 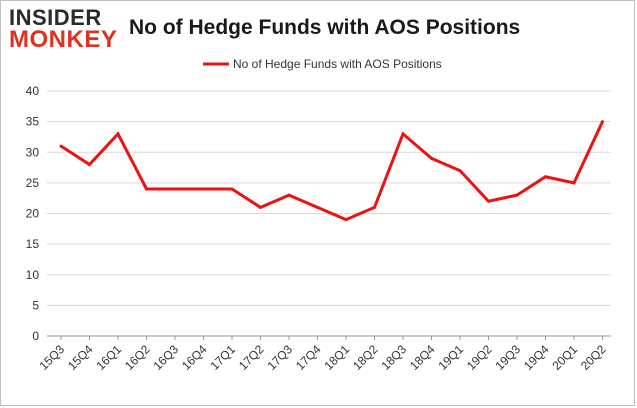 I want to click on y-tick-label: 10, so click(x=33, y=275).